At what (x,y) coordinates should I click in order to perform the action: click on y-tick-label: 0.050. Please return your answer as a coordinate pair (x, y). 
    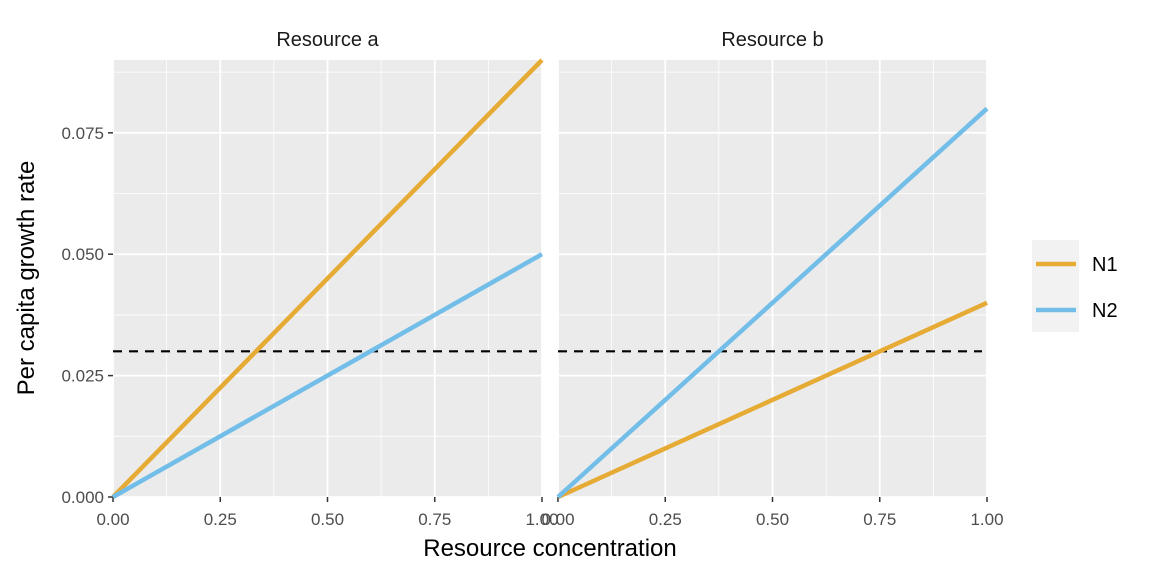
    Looking at the image, I should click on (82, 254).